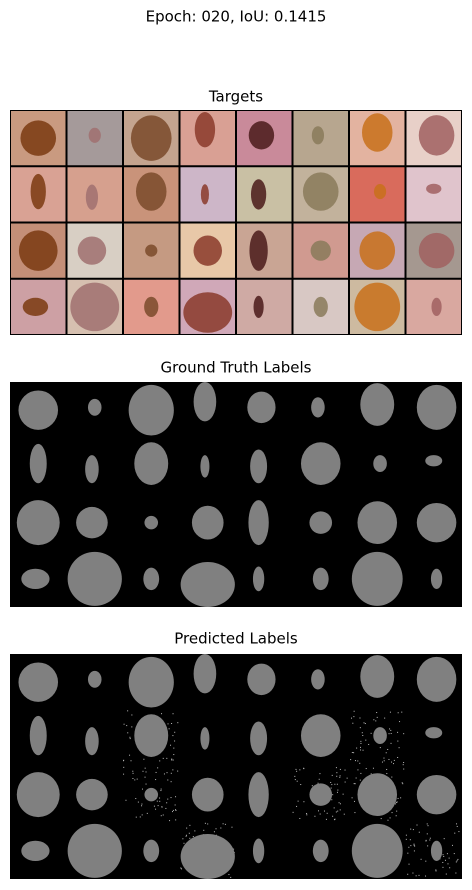 This screenshot has width=472, height=890. Describe the element at coordinates (235, 97) in the screenshot. I see `panel-title: Targets` at that location.